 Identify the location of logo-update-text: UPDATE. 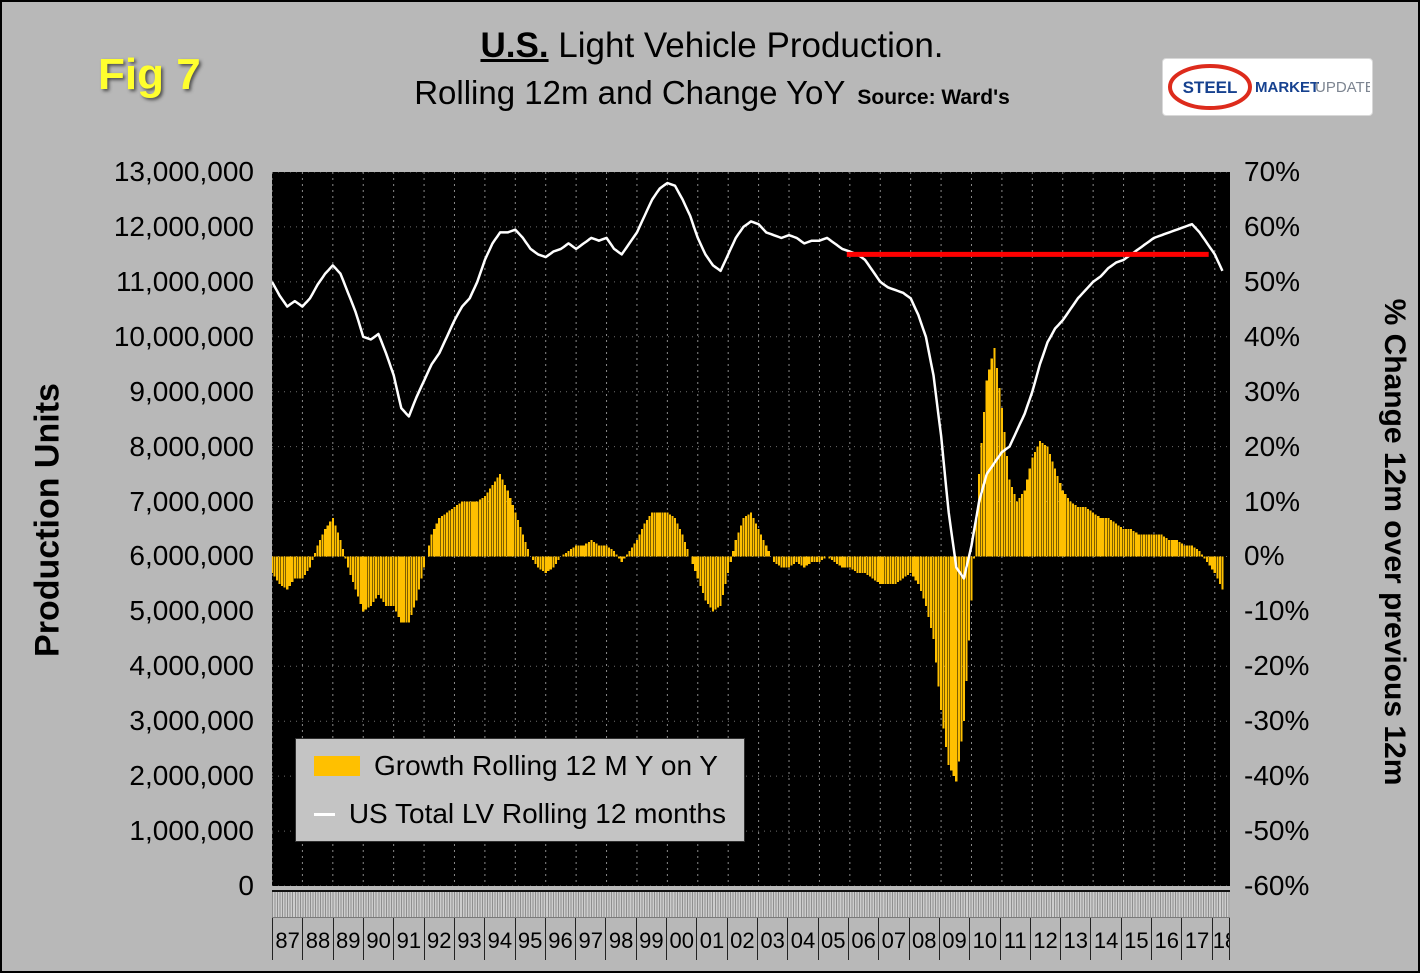
(1342, 87).